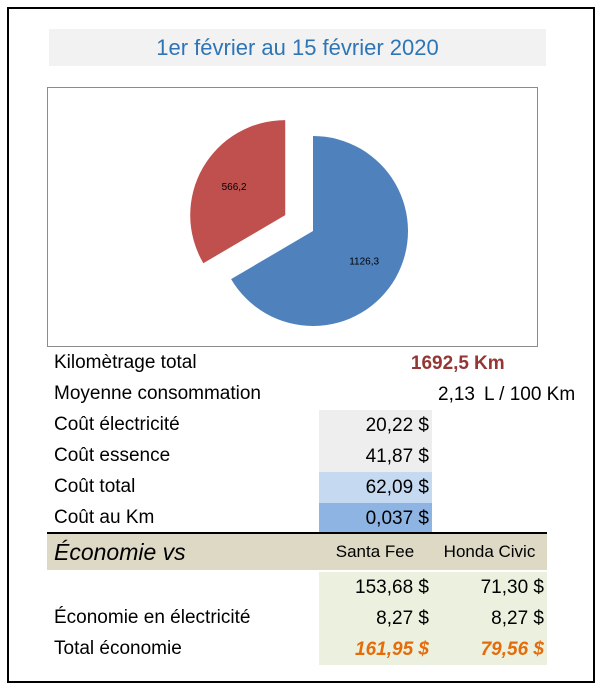 The image size is (604, 692). Describe the element at coordinates (375, 487) in the screenshot. I see `total-cost-value: 62,09 $` at that location.